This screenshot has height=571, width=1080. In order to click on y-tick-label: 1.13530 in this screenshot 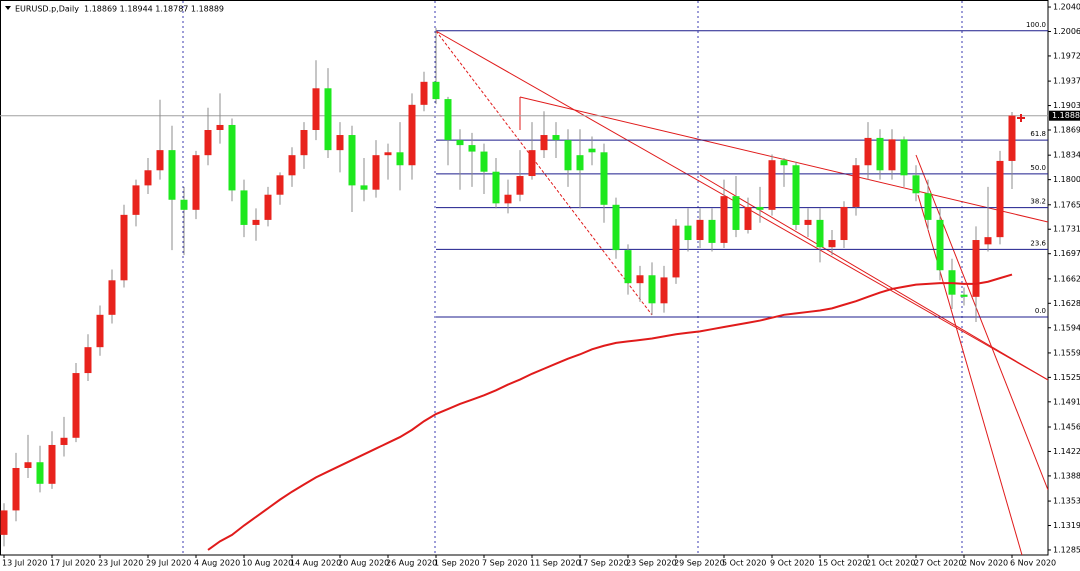, I will do `click(1066, 501)`.